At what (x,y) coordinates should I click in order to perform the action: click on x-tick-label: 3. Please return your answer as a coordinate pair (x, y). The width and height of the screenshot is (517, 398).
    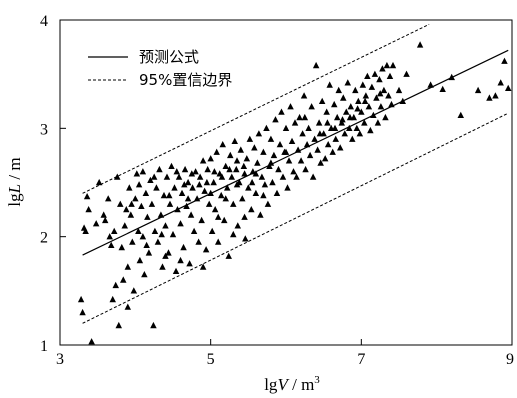
    Looking at the image, I should click on (60, 359).